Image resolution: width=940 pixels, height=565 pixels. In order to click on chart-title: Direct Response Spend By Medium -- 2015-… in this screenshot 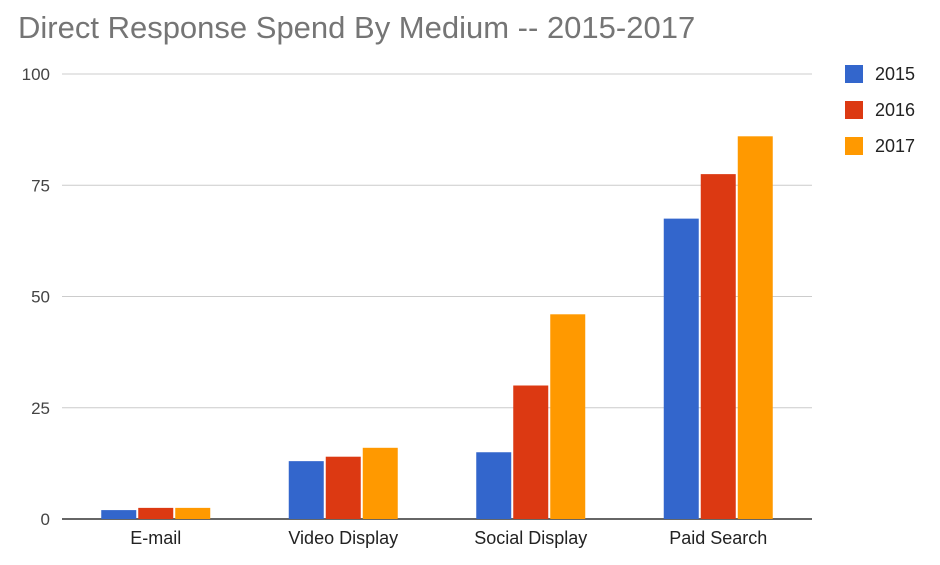, I will do `click(357, 27)`.